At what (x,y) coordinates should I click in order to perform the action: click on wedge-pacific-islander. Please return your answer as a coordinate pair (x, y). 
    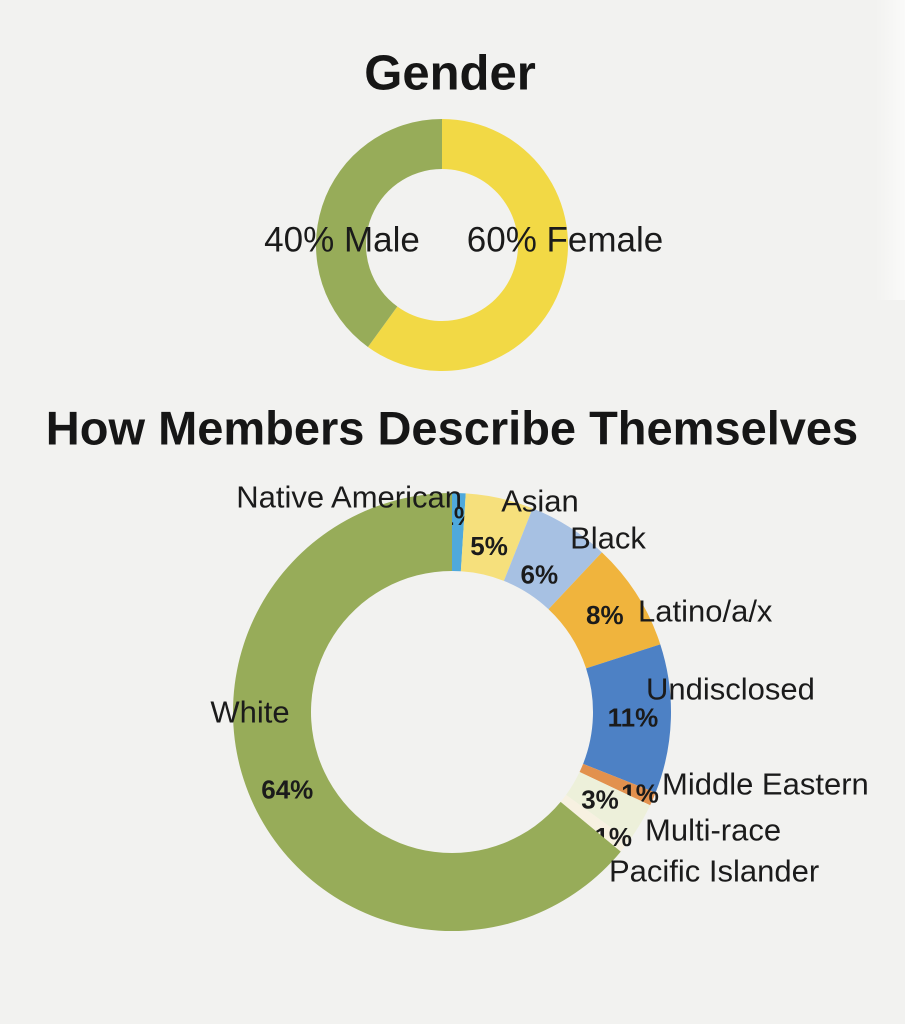
    Looking at the image, I should click on (595, 823).